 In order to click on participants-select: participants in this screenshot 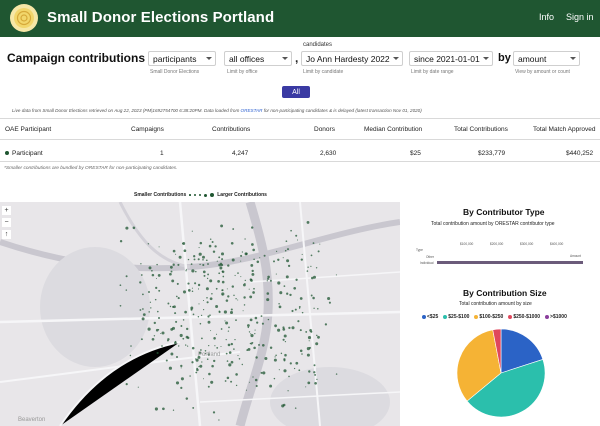, I will do `click(182, 58)`.